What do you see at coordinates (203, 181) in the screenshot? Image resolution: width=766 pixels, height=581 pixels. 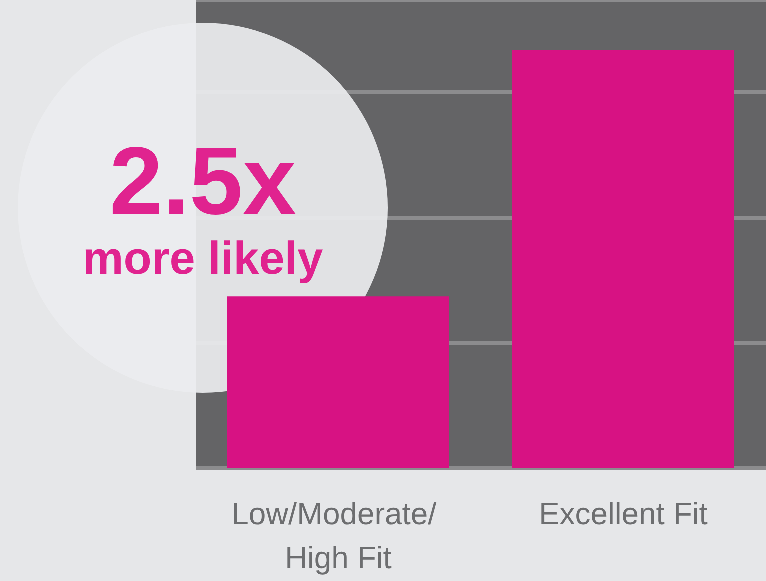 I see `annotation: 2.5x` at bounding box center [203, 181].